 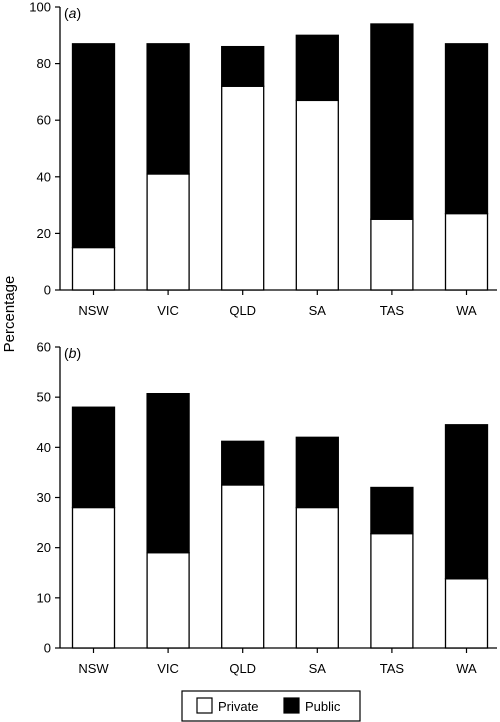 What do you see at coordinates (271, 706) in the screenshot?
I see `legend: Private Public` at bounding box center [271, 706].